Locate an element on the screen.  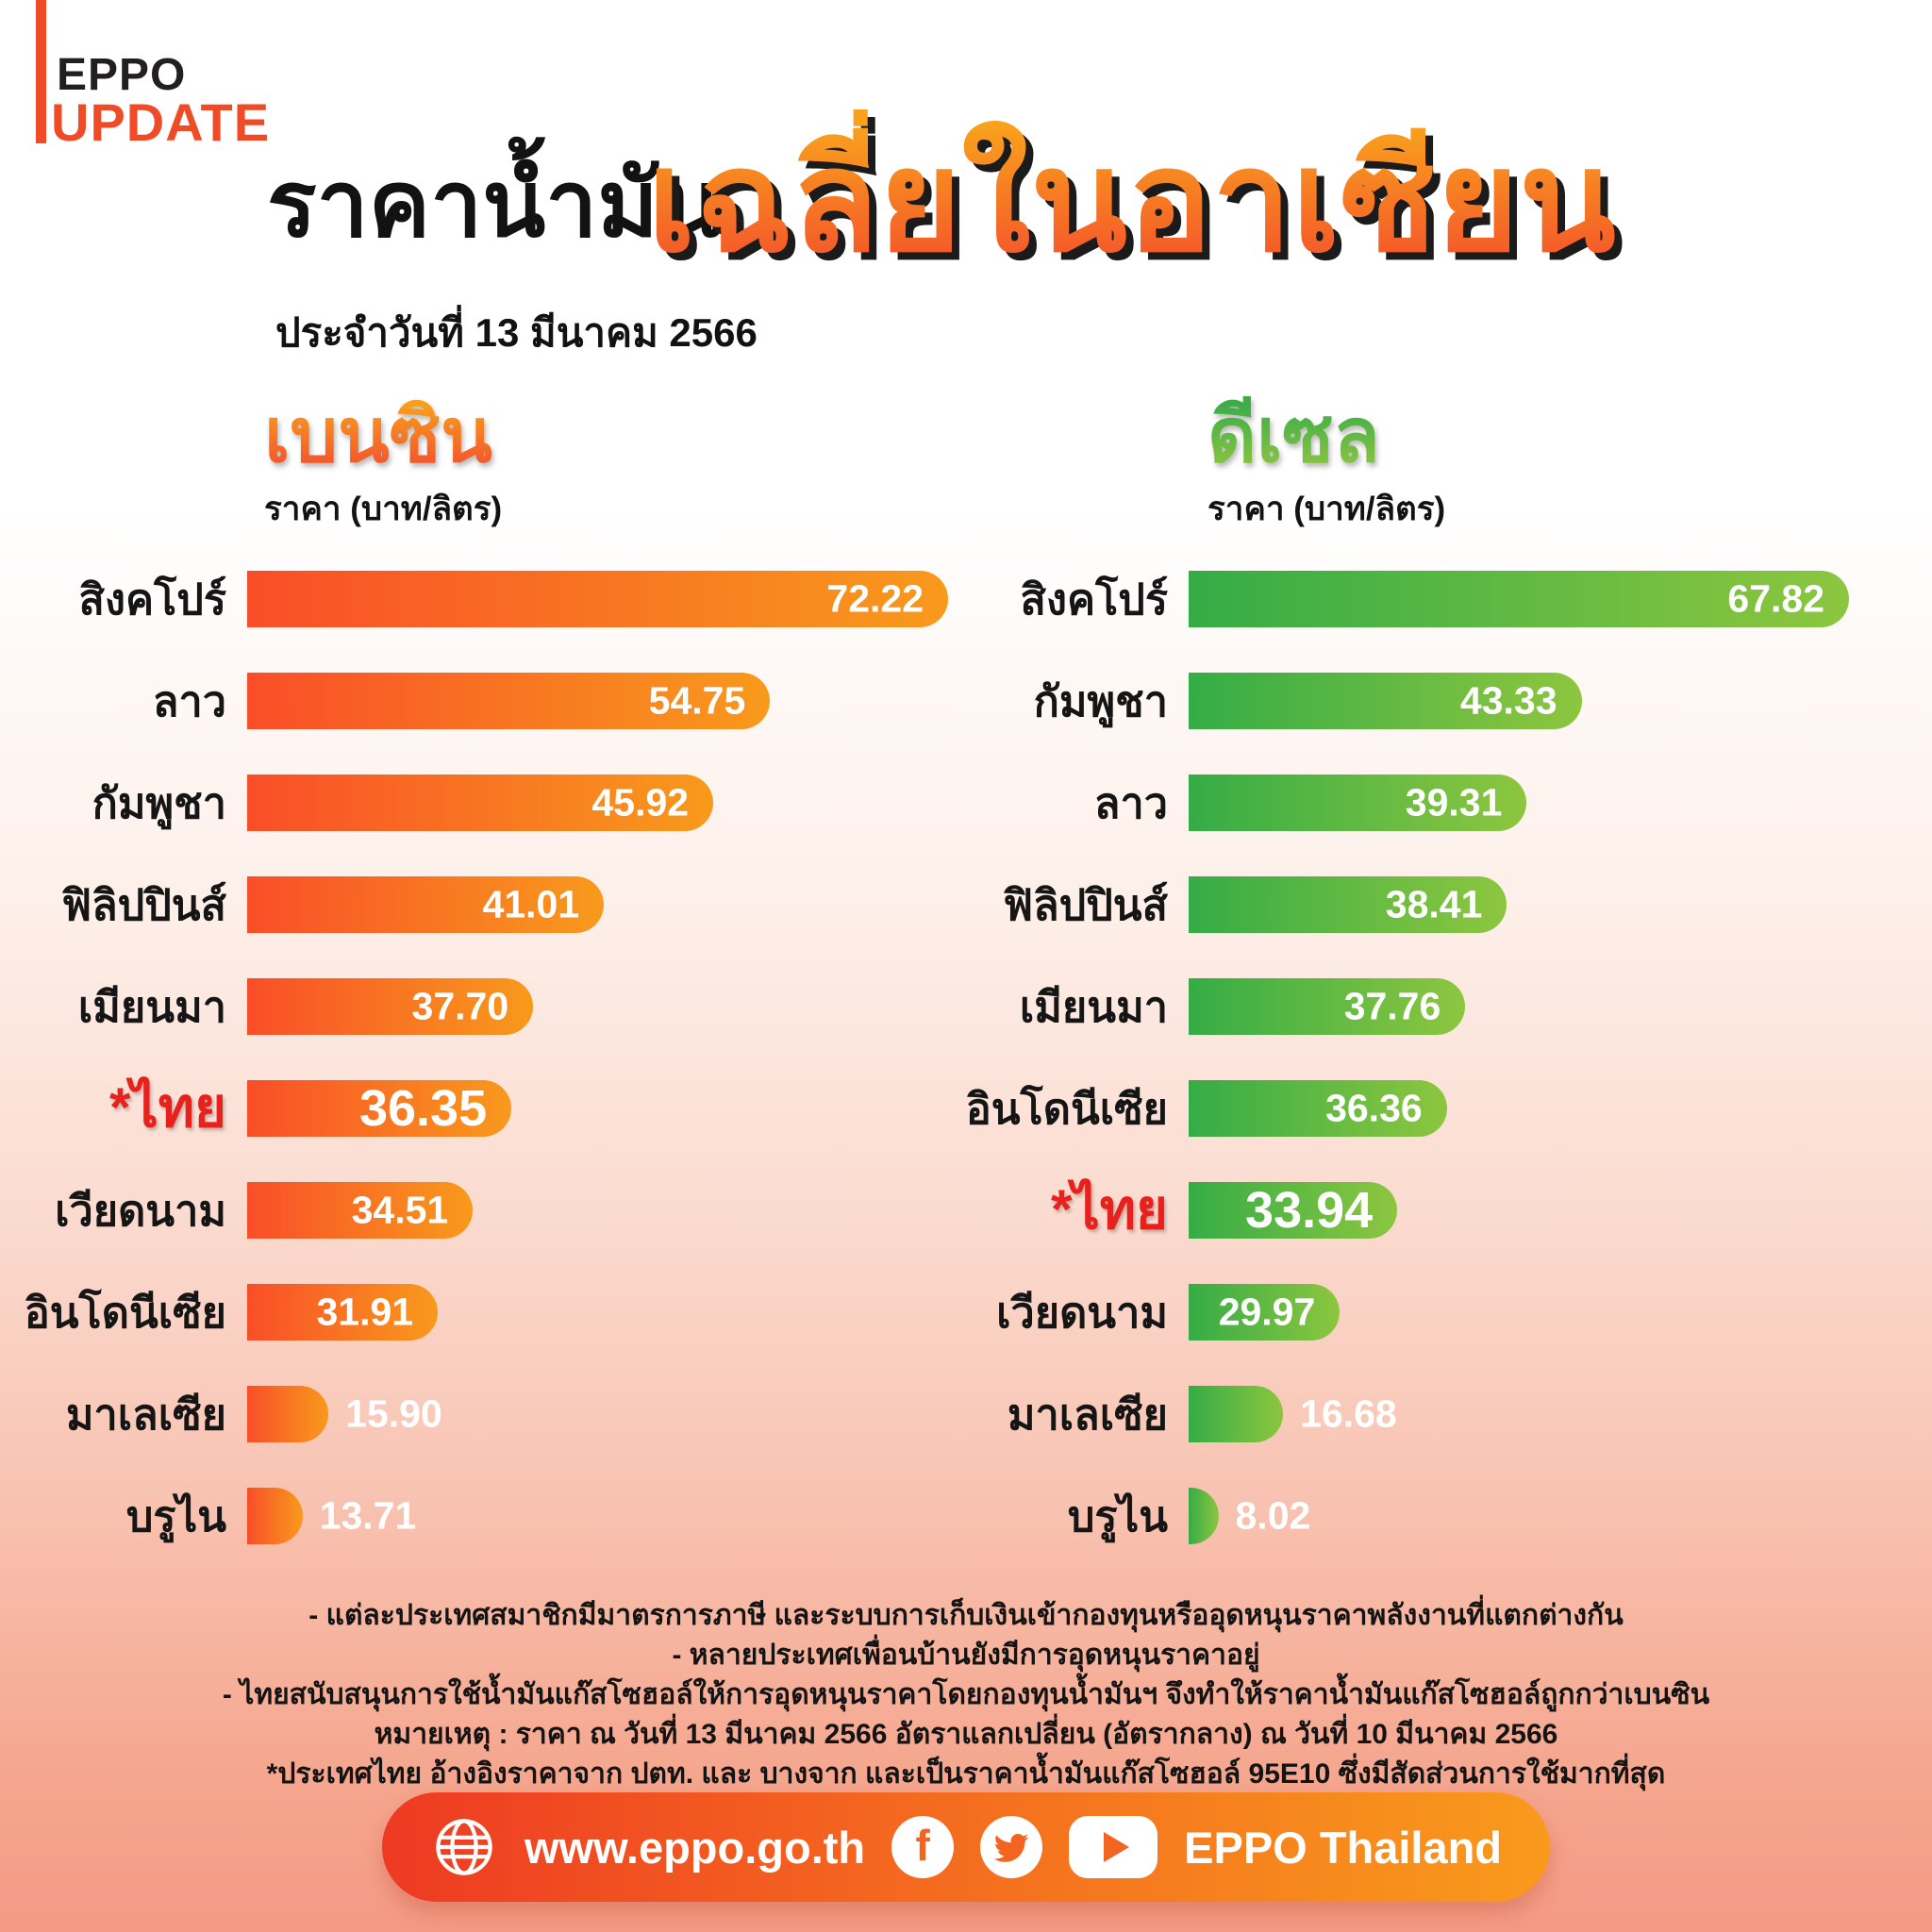
diesel-unit-label: ราคา (บาท/ลิตร) is located at coordinates (1327, 509).